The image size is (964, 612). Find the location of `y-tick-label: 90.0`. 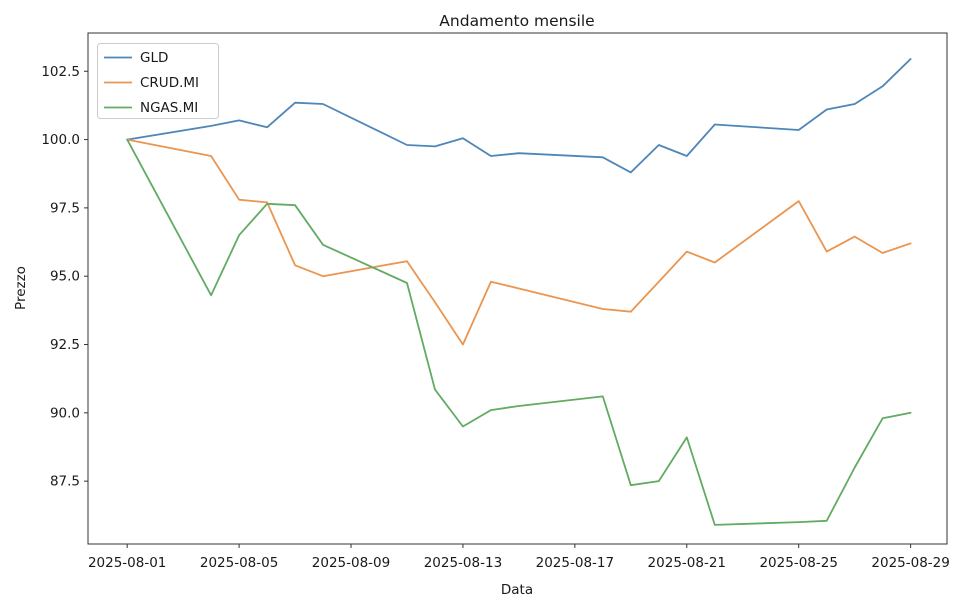

y-tick-label: 90.0 is located at coordinates (65, 413).